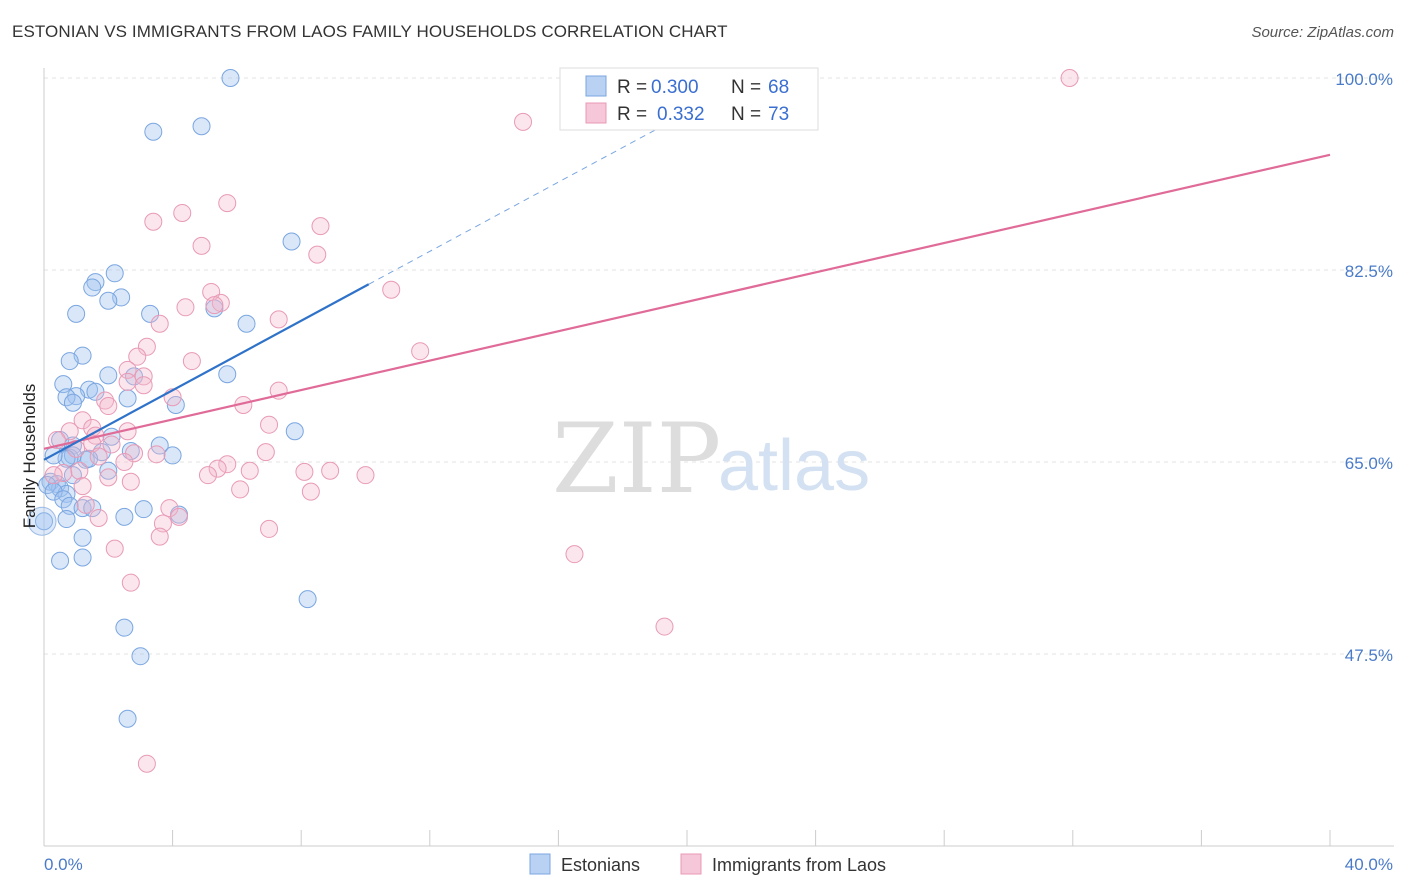 The height and width of the screenshot is (892, 1406). Describe the element at coordinates (794, 466) in the screenshot. I see `watermark-atlas: atlas` at that location.